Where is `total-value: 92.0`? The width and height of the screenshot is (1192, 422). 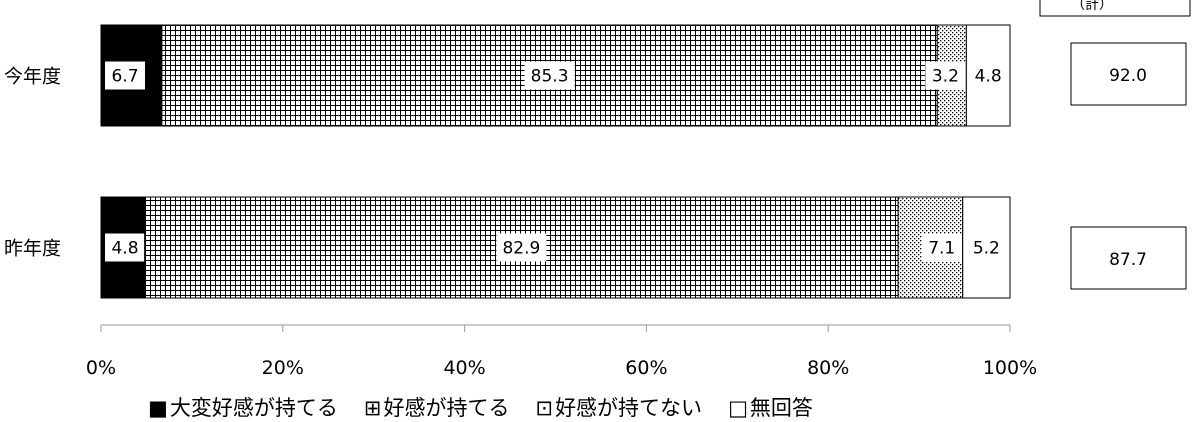
total-value: 92.0 is located at coordinates (1128, 76).